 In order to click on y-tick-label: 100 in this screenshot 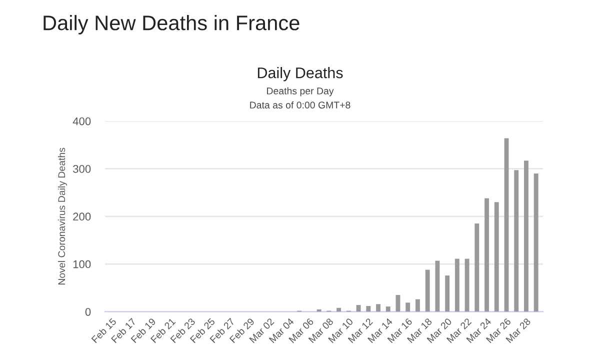, I will do `click(82, 264)`.